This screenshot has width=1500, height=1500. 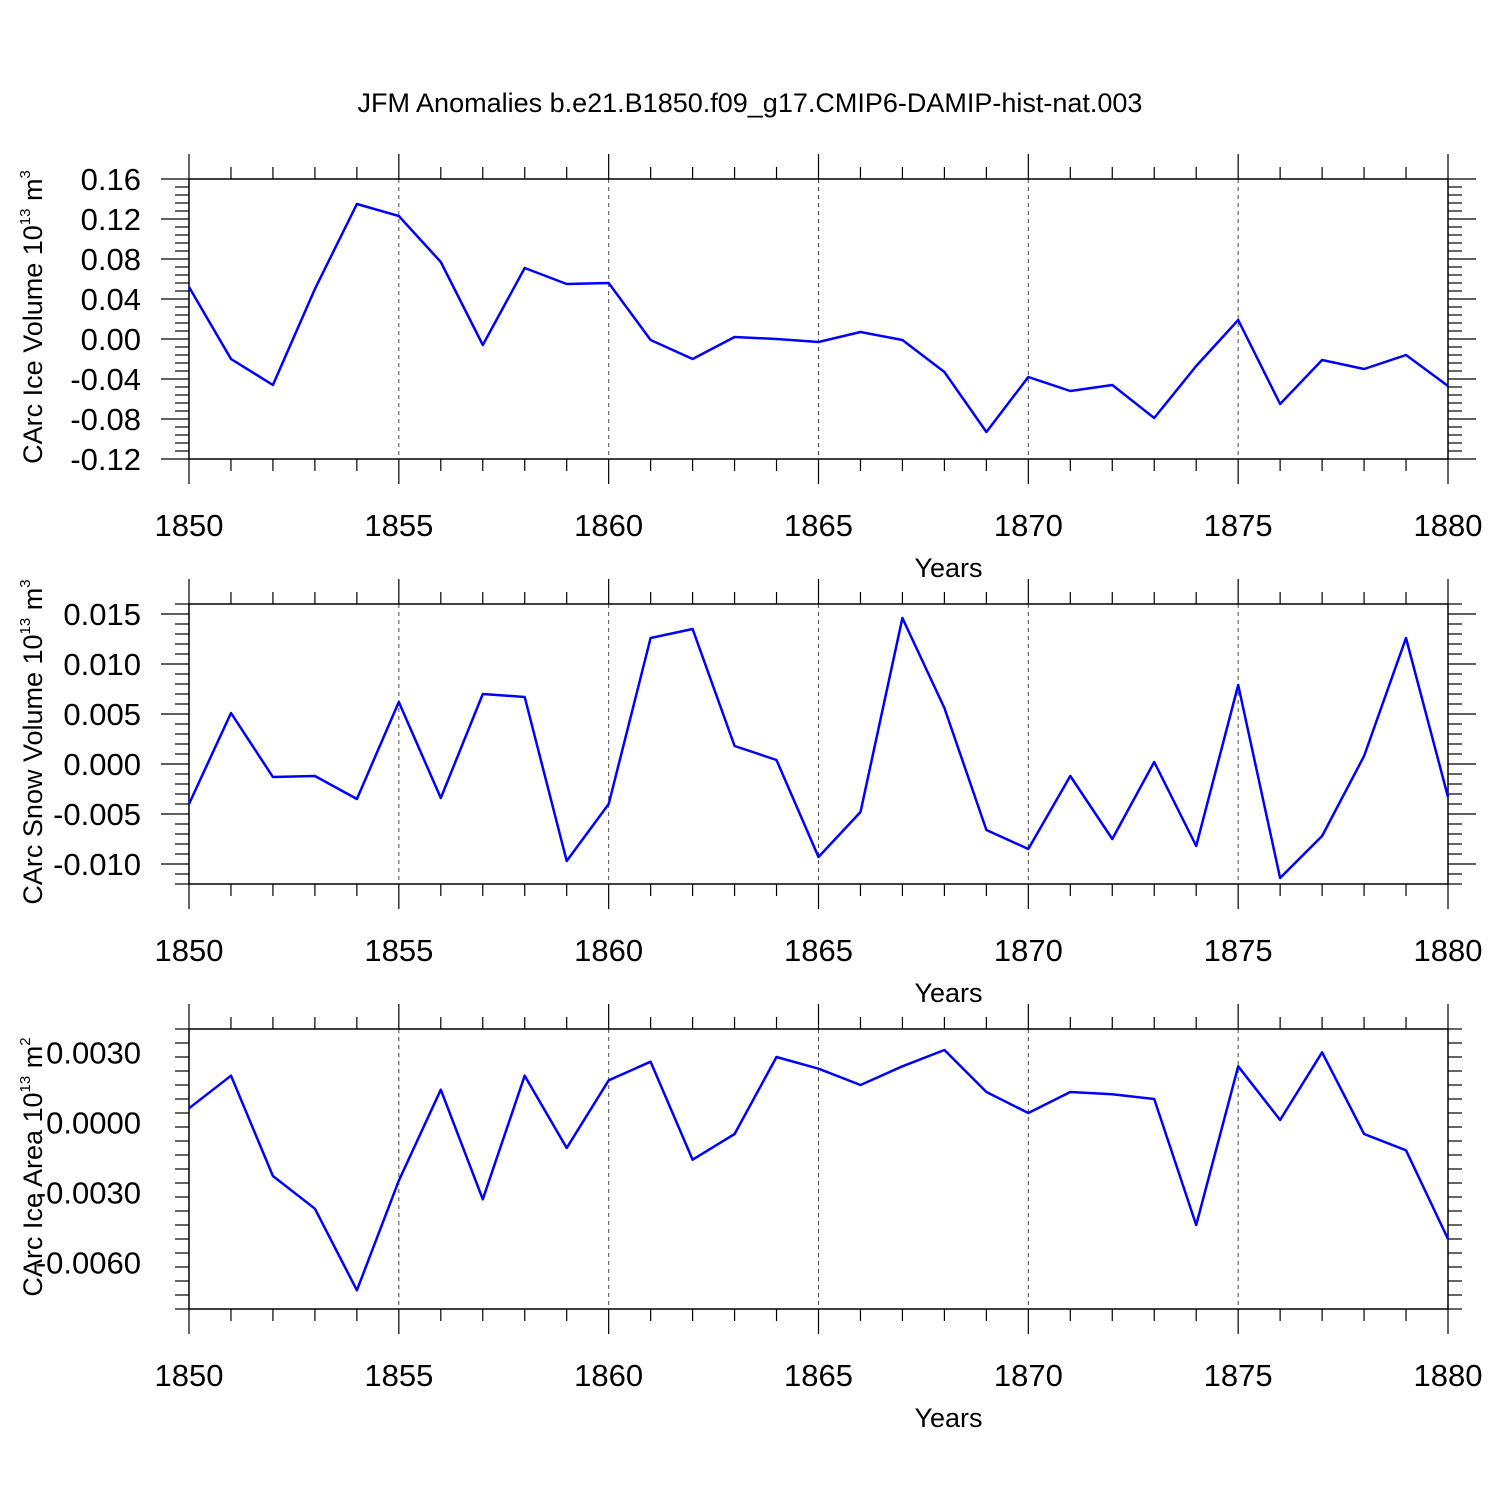 I want to click on y-tick-label: 0.0000, so click(x=93, y=1122).